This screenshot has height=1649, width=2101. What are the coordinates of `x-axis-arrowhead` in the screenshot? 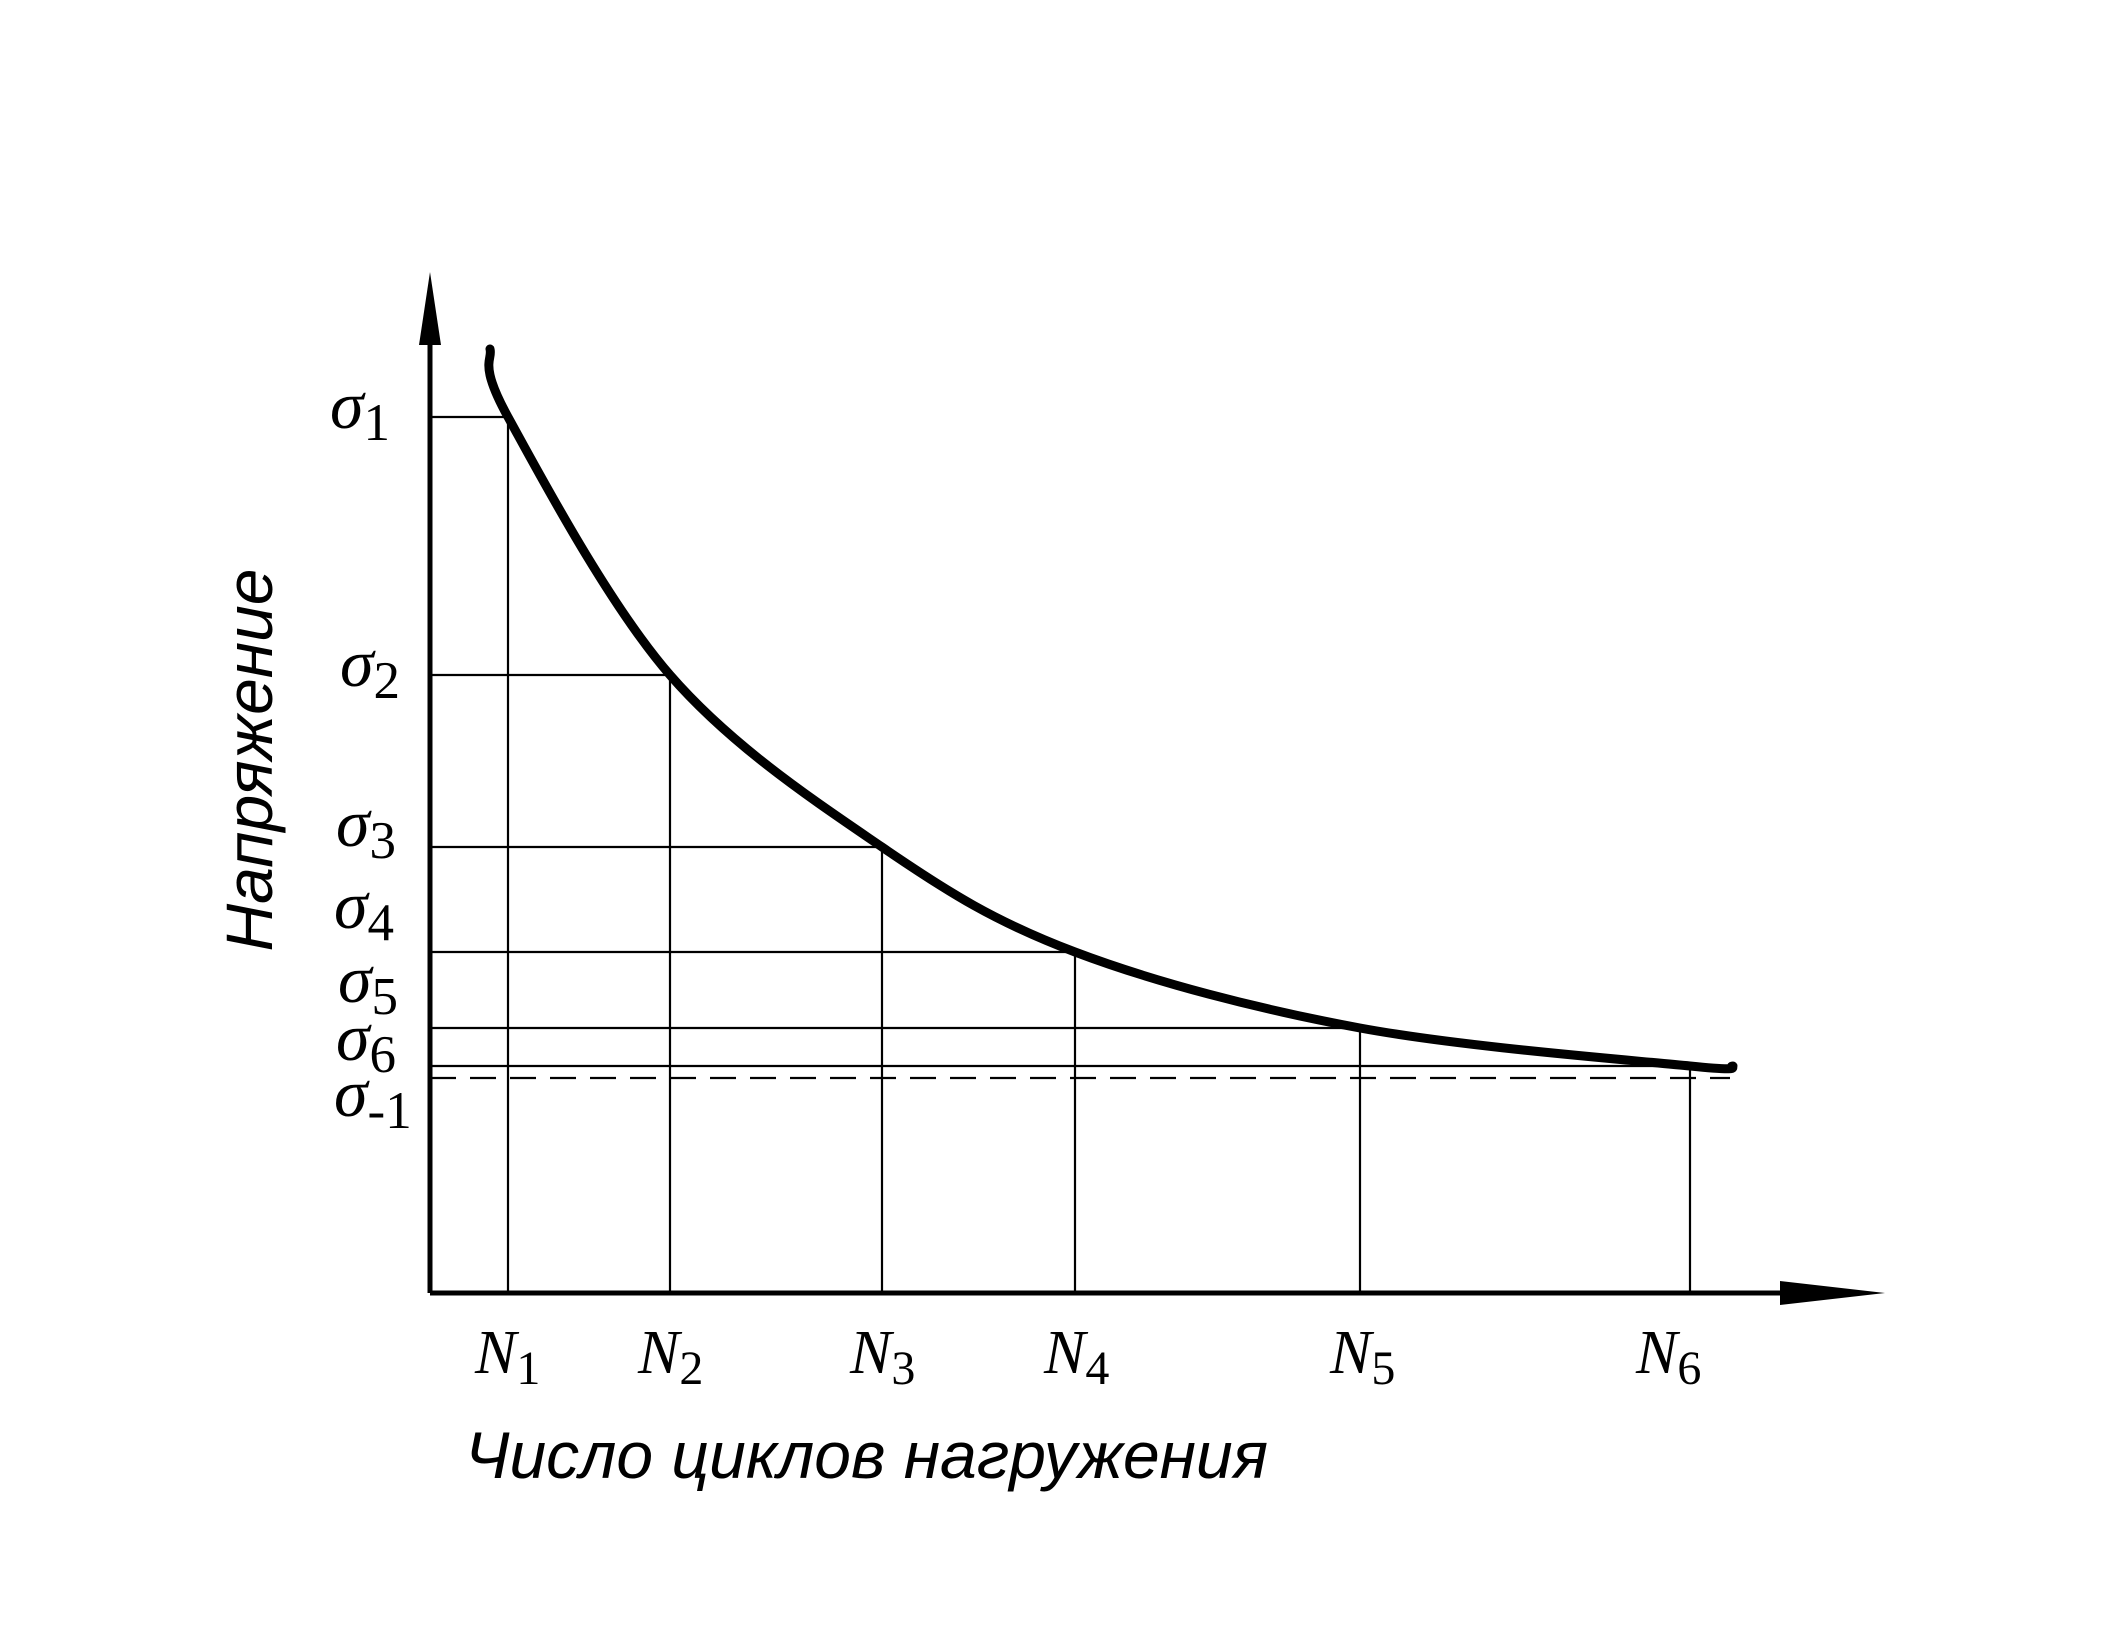 It's located at (1832, 1293).